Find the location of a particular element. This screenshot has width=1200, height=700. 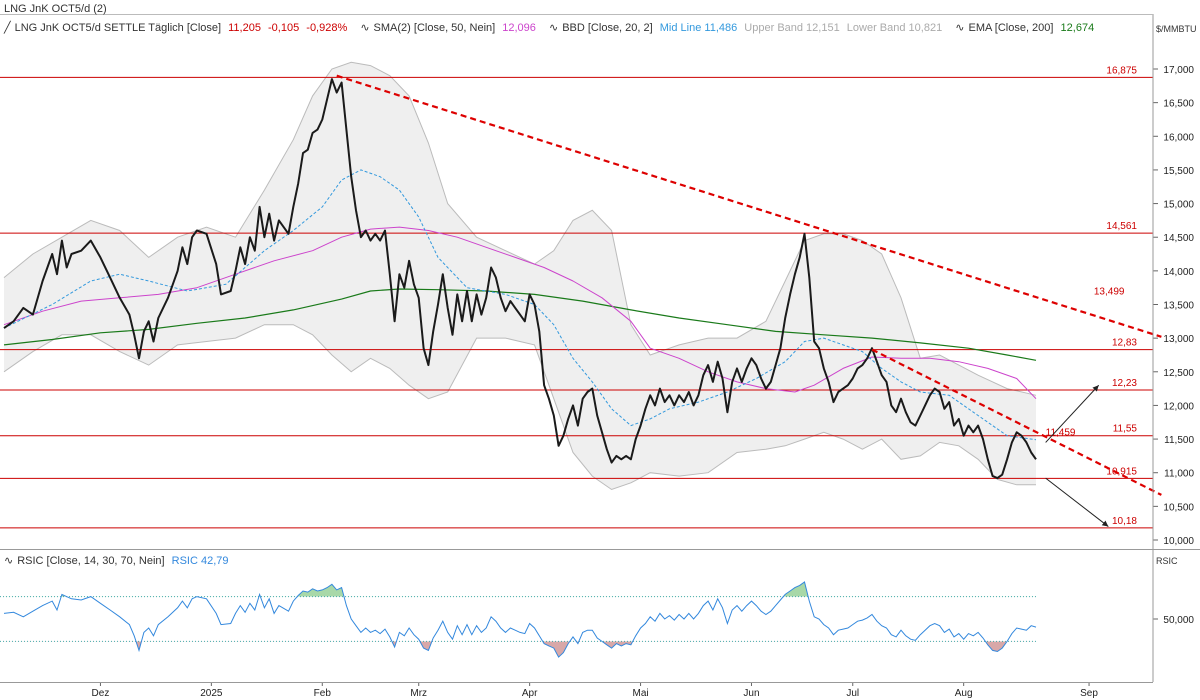

price-tick-label: 13,000 is located at coordinates (1178, 339).